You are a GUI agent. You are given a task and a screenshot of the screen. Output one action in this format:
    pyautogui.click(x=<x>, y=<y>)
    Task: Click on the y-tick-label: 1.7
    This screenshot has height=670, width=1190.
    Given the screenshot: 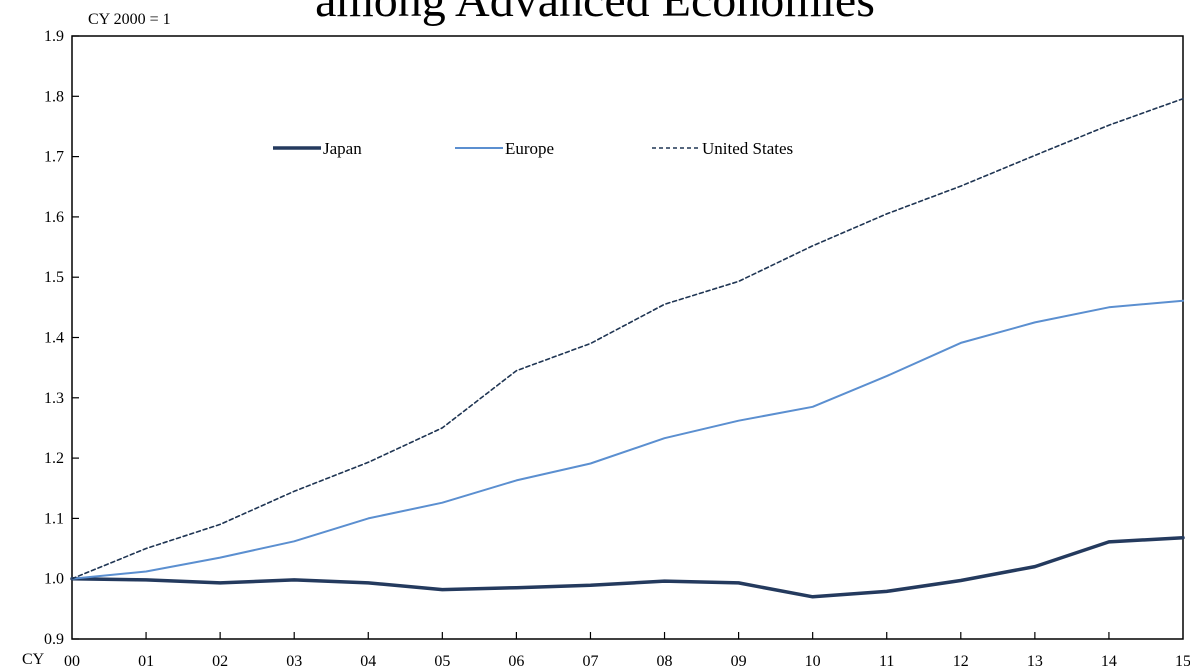 What is the action you would take?
    pyautogui.click(x=54, y=157)
    